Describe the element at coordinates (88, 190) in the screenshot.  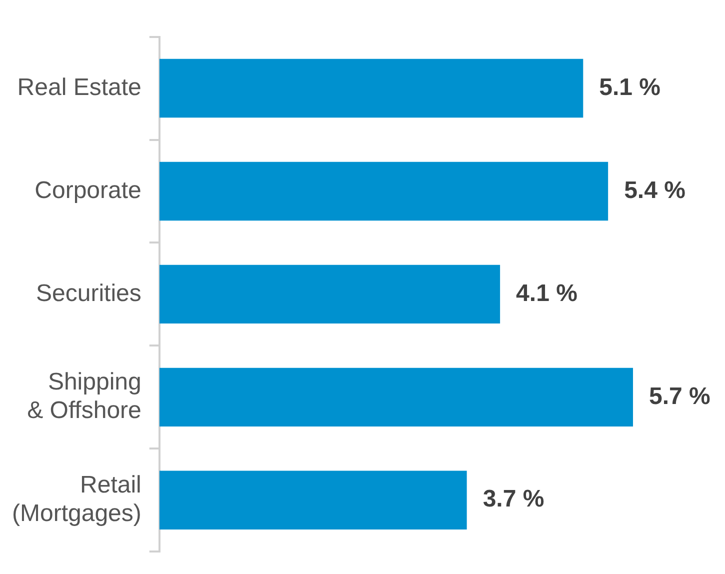
I see `y-tick-label: Corporate` at that location.